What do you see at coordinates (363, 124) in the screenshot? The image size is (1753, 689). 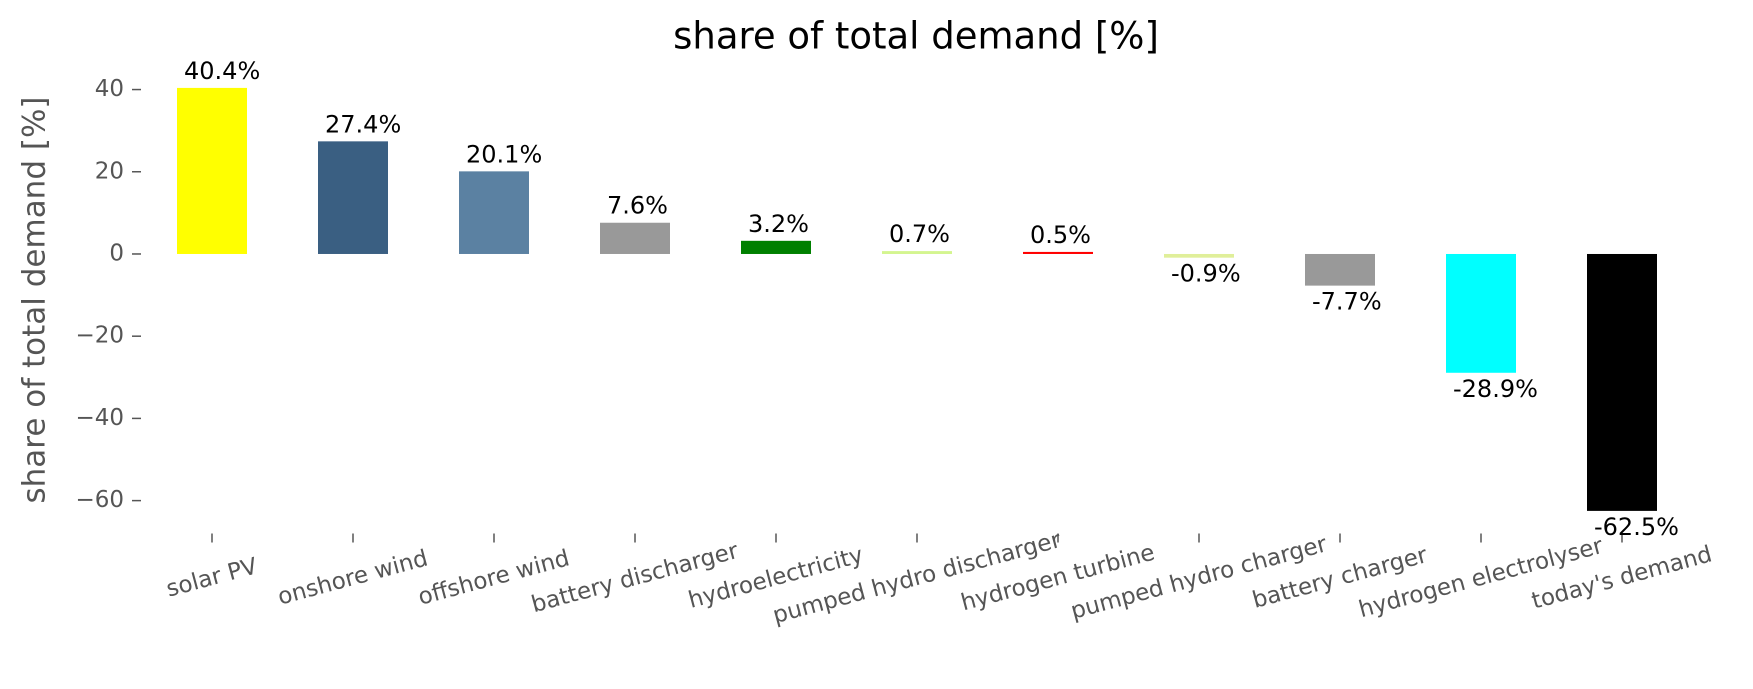 I see `value-label: 27.4%` at bounding box center [363, 124].